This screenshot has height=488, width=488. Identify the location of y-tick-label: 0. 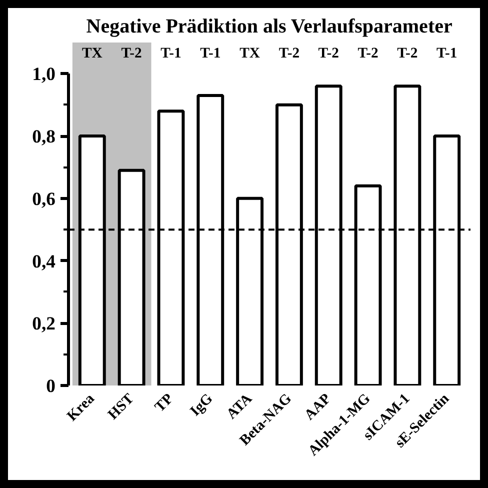
(51, 386).